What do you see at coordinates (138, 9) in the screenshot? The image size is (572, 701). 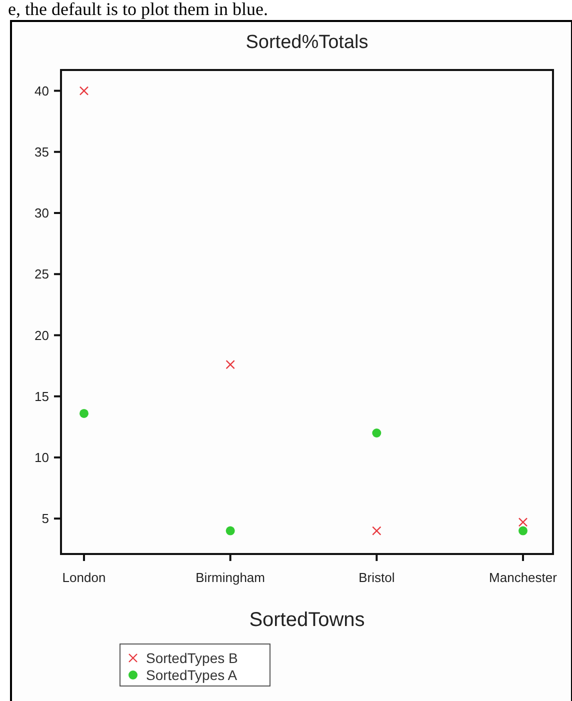 I see `text: e, the default is to plot them in blue.` at bounding box center [138, 9].